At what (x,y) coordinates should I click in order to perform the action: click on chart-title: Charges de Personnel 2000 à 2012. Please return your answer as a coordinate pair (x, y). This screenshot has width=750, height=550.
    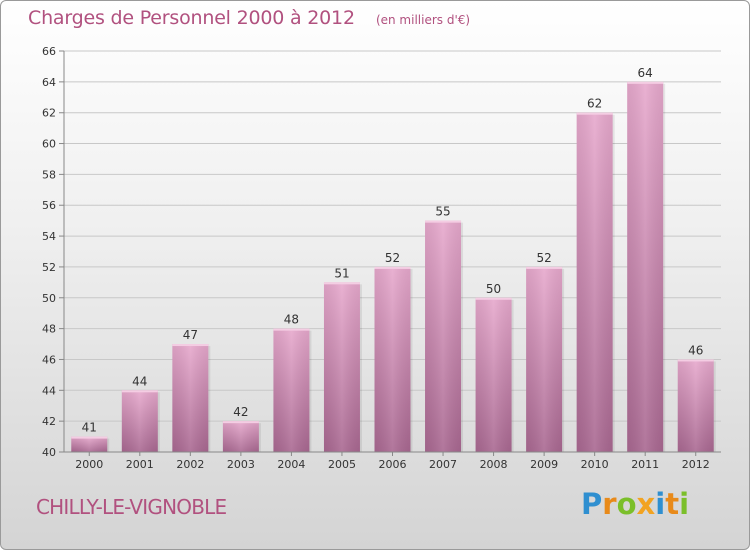
    Looking at the image, I should click on (191, 18).